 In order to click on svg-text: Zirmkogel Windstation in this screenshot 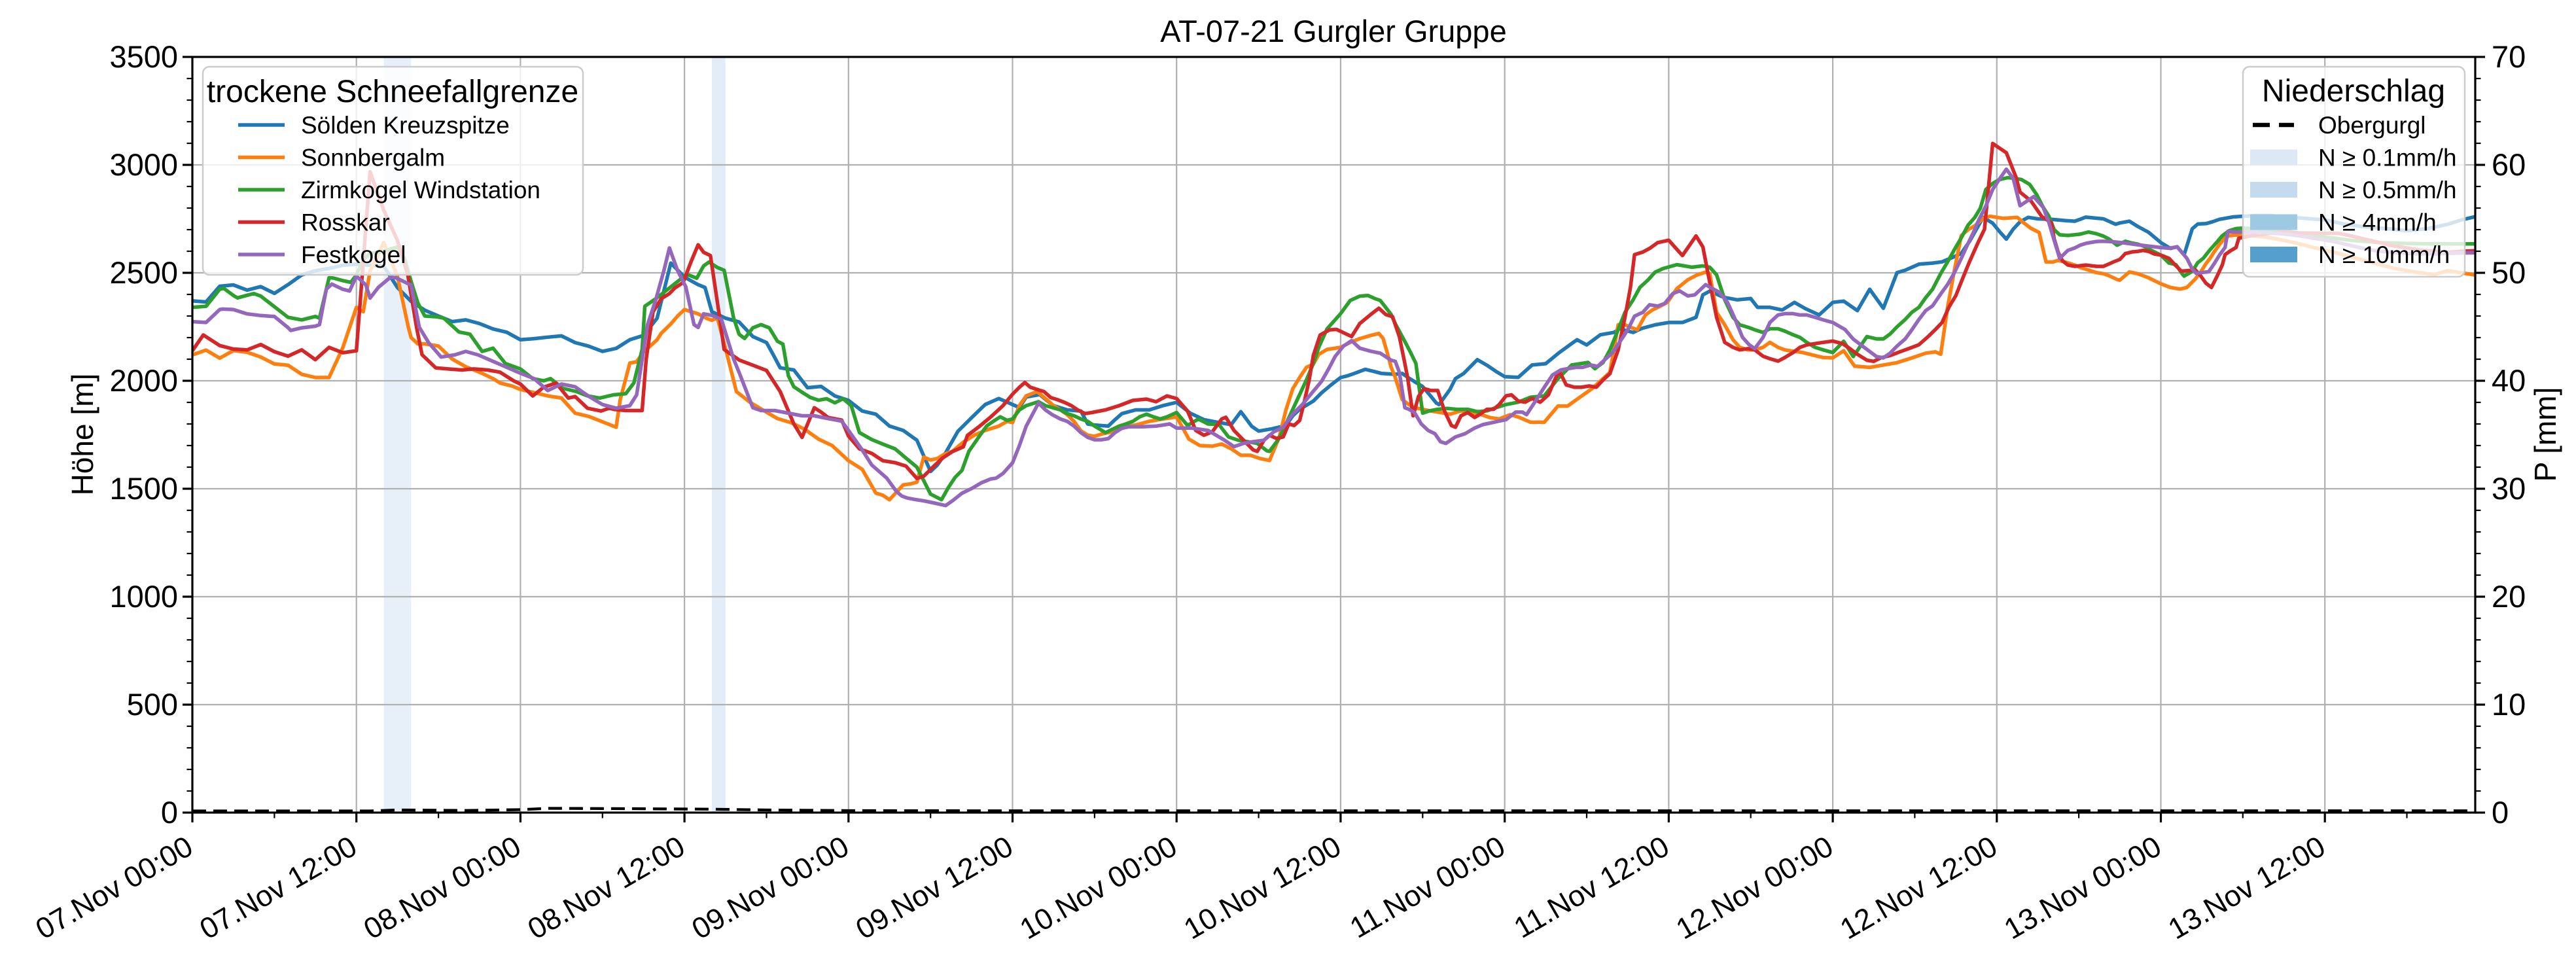, I will do `click(421, 190)`.